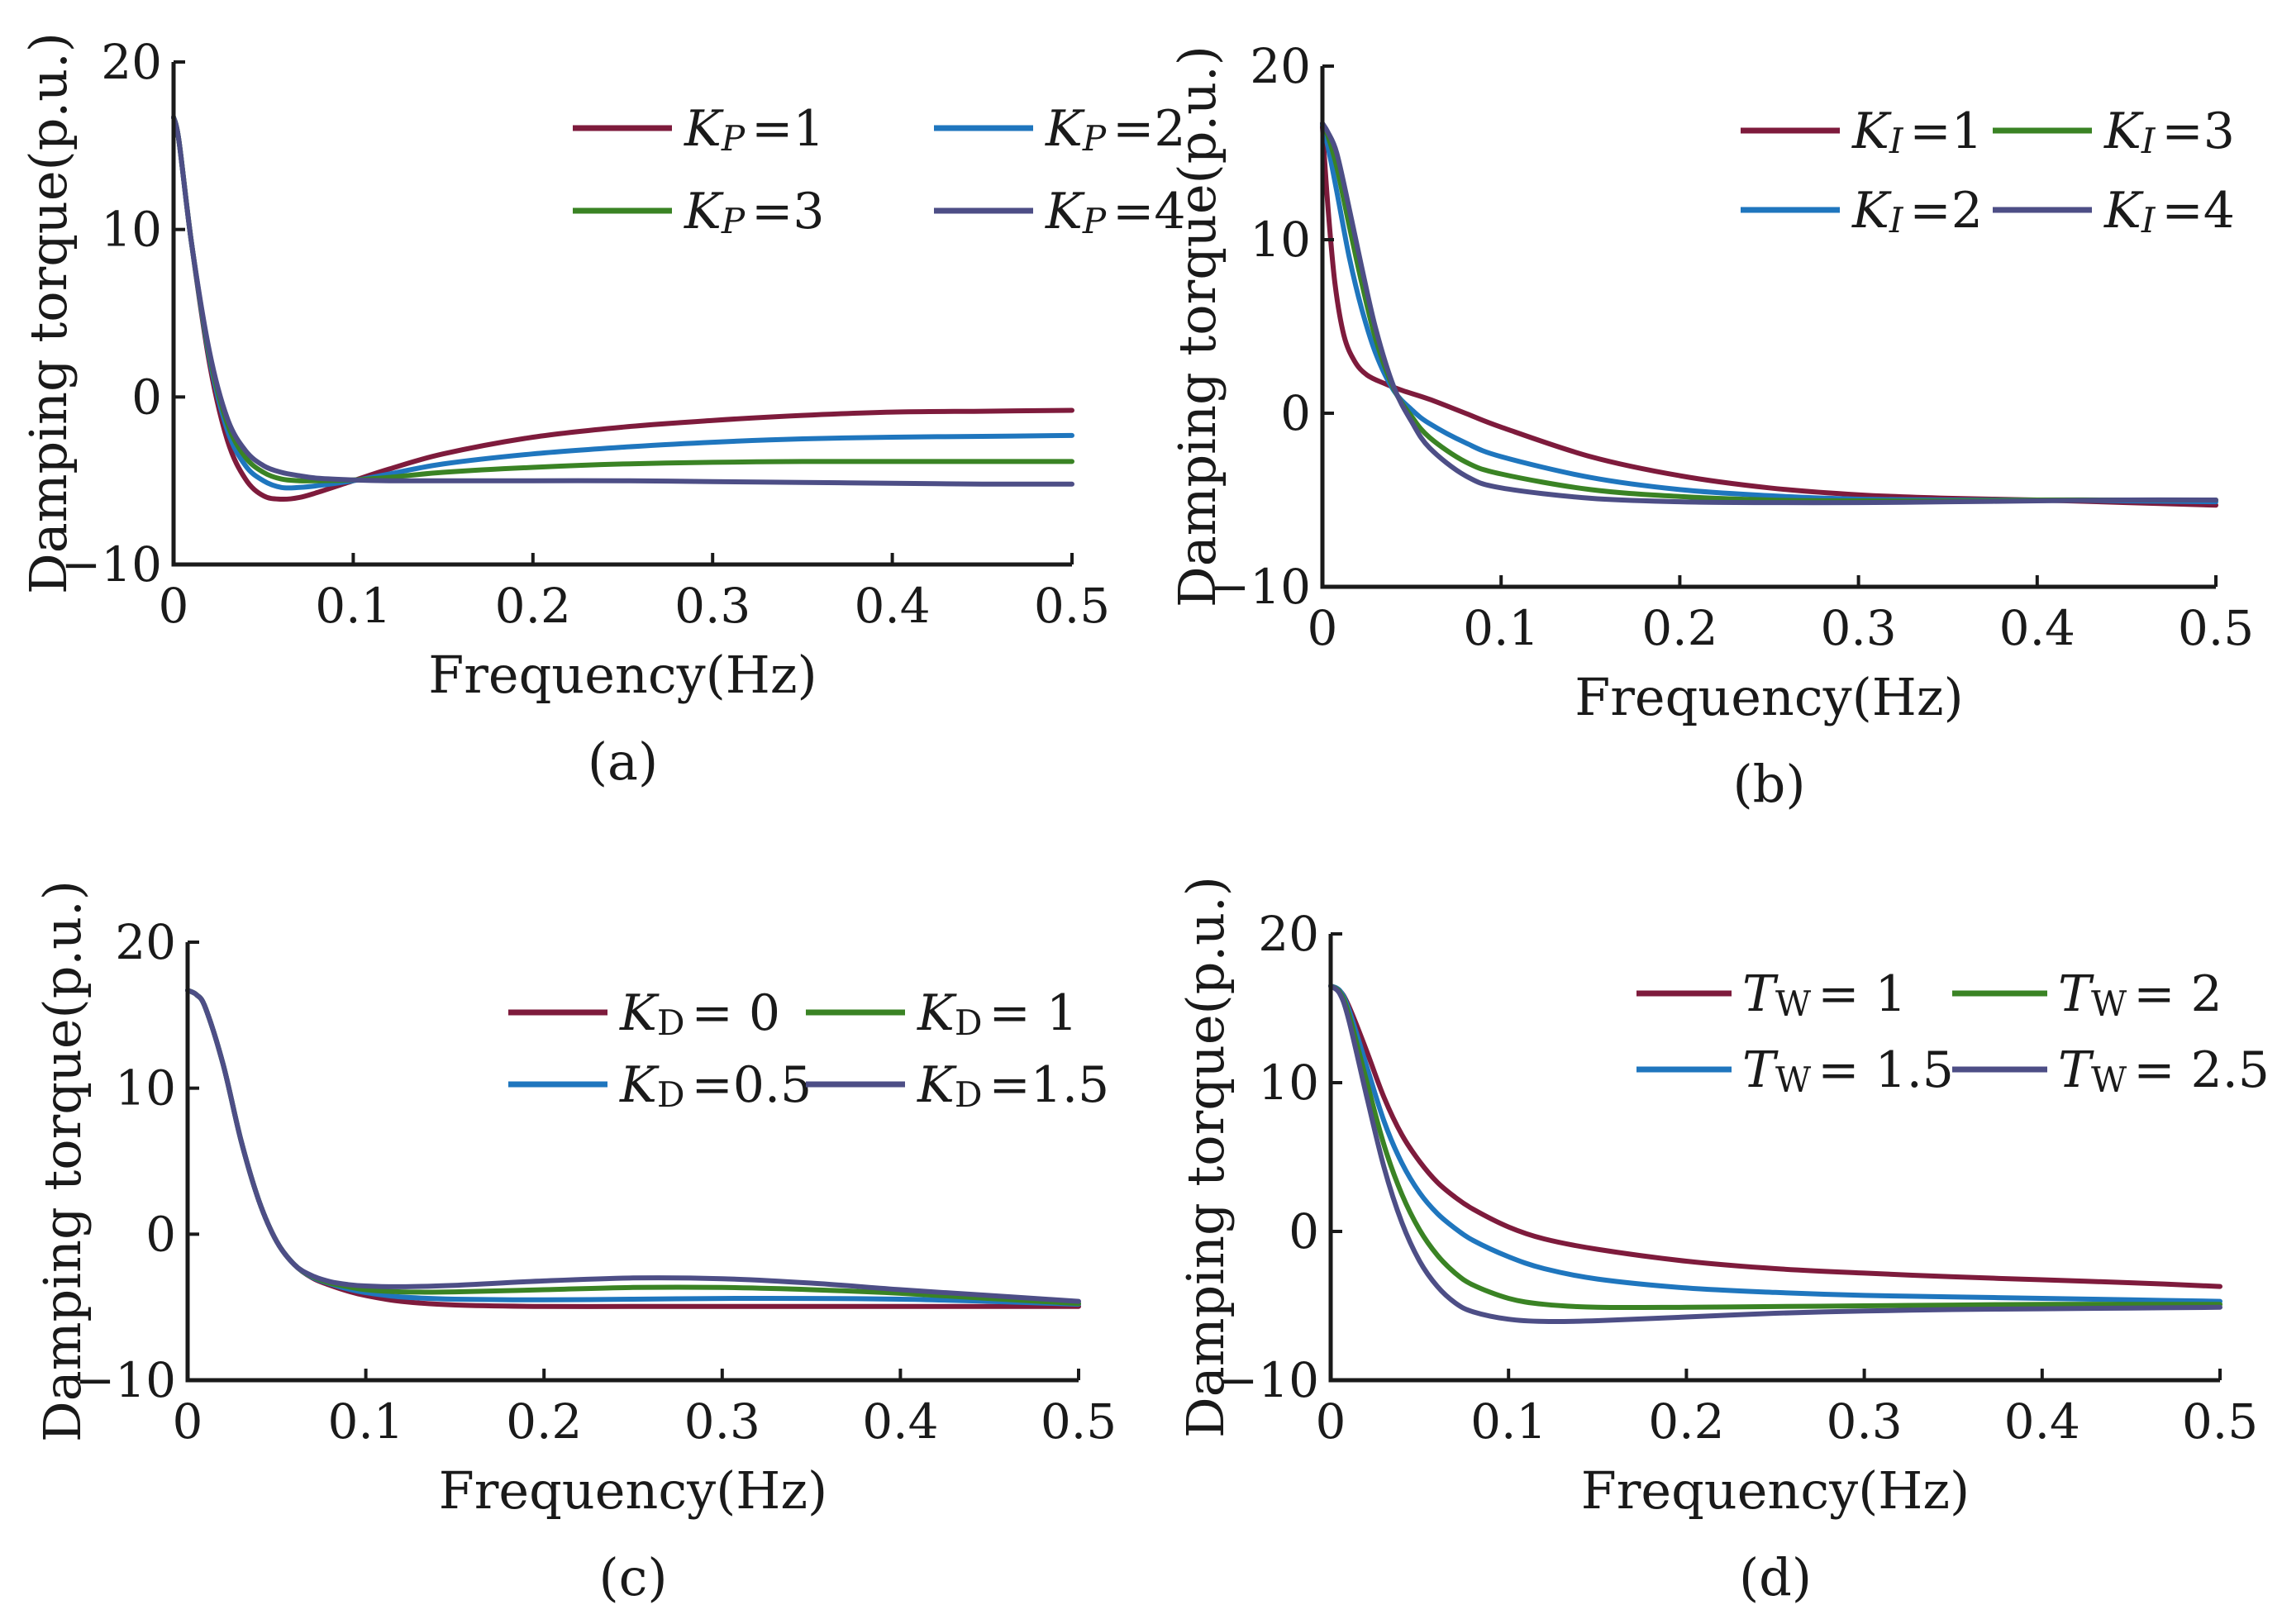 The height and width of the screenshot is (1624, 2282). I want to click on legend-item: TW = 2.5, so click(2111, 1070).